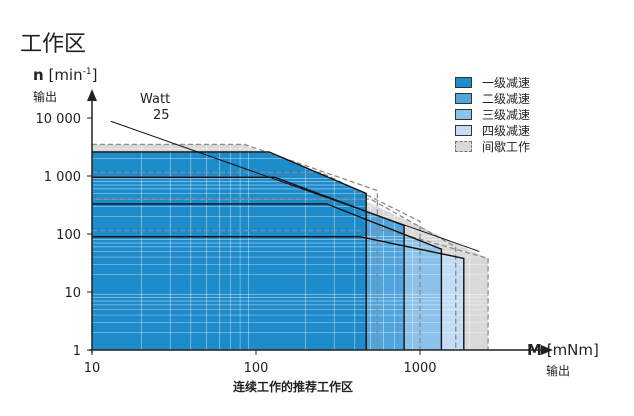  What do you see at coordinates (77, 351) in the screenshot?
I see `y-tick-label: 1` at bounding box center [77, 351].